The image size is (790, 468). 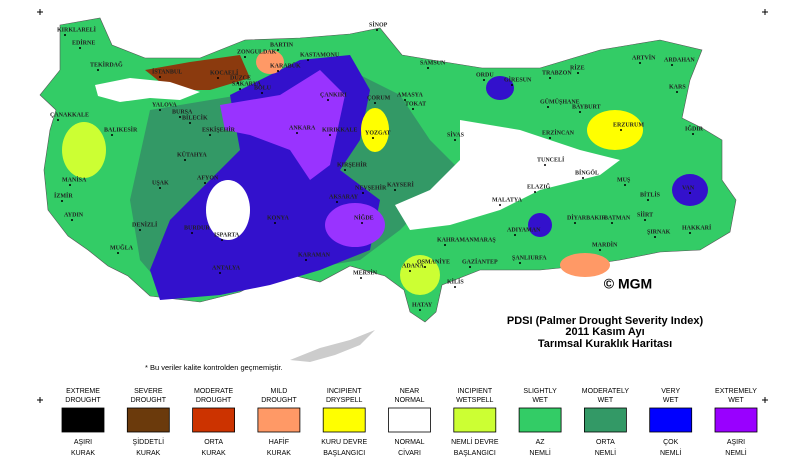 What do you see at coordinates (409, 452) in the screenshot?
I see `legend-label-tr: CİVARI` at bounding box center [409, 452].